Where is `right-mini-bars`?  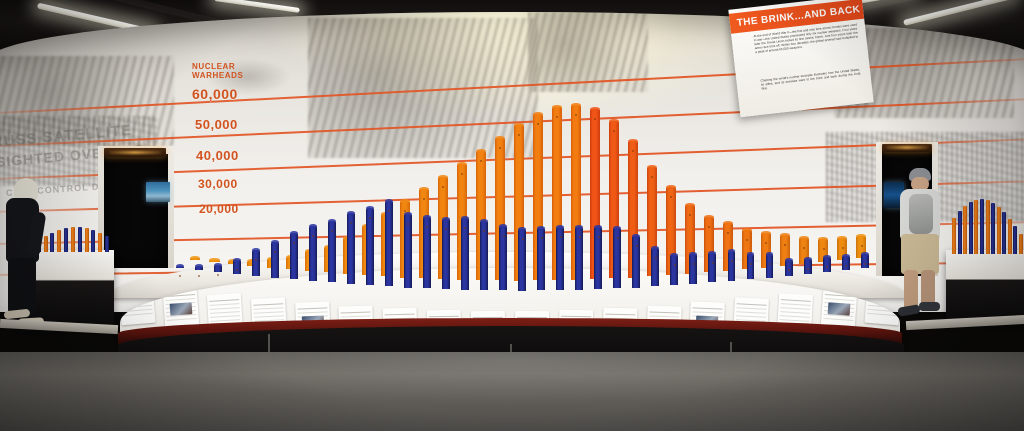
right-mini-bars is located at coordinates (988, 225).